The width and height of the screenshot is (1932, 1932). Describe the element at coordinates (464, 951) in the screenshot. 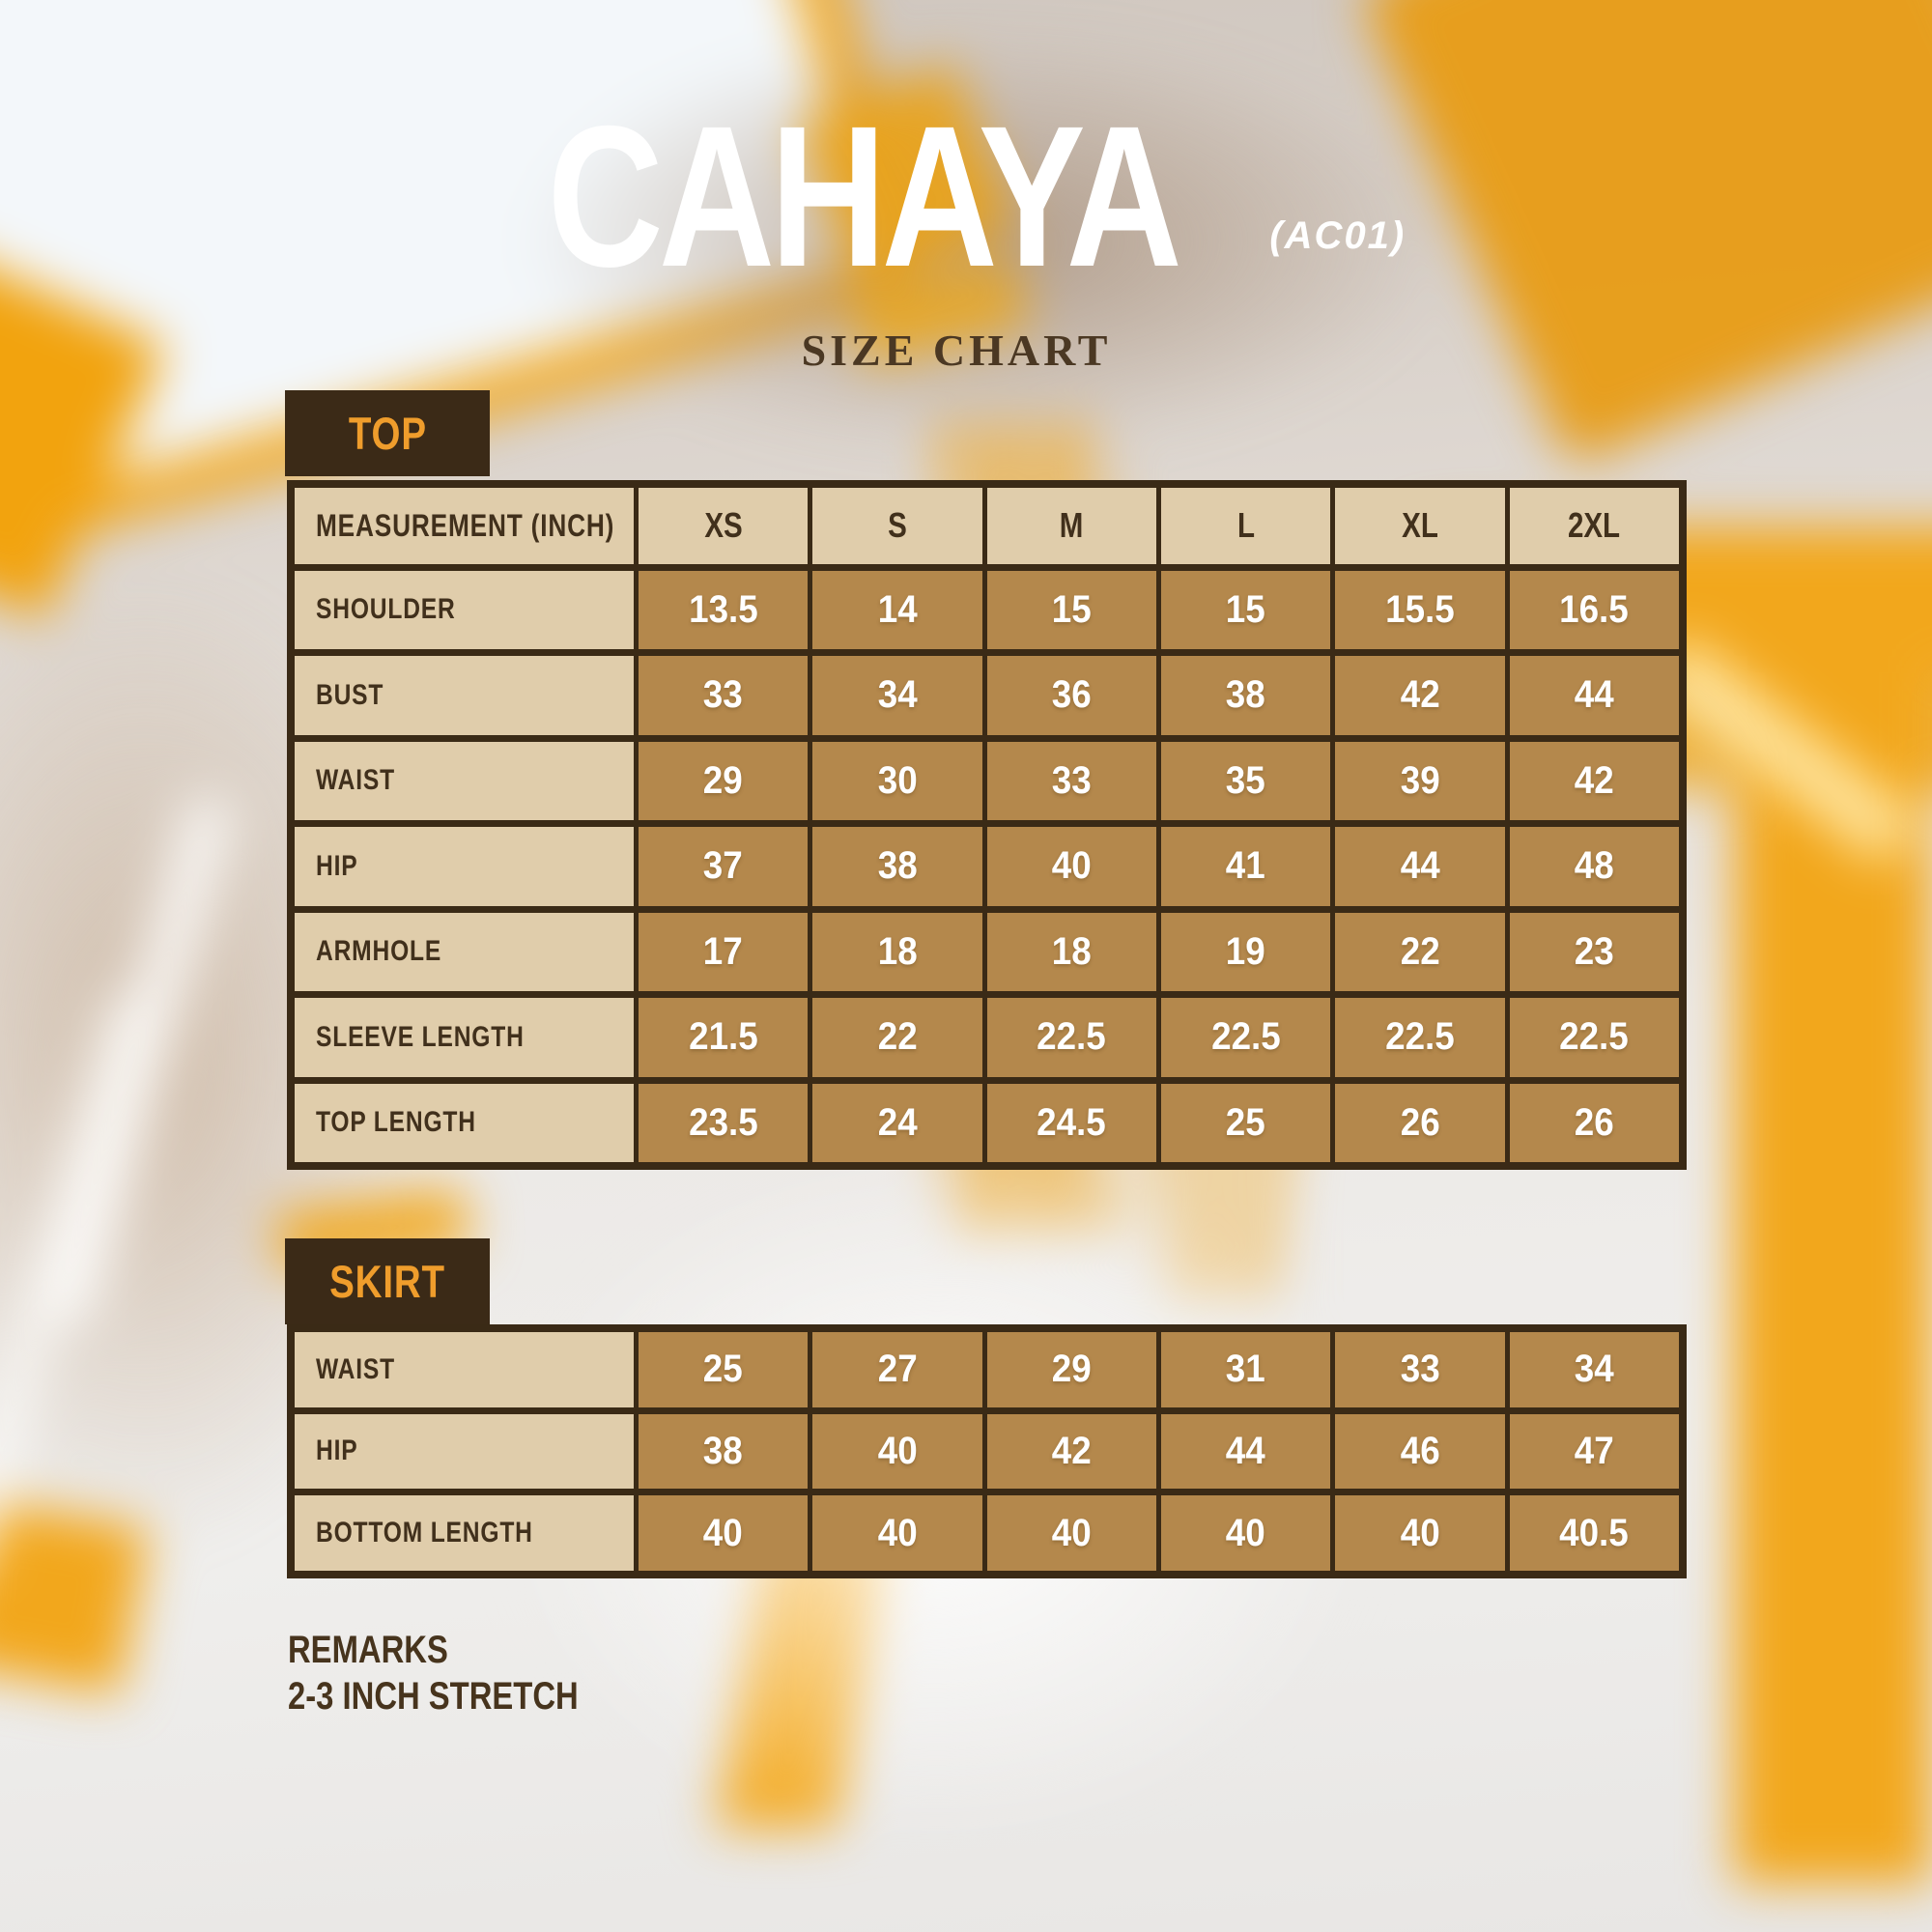

I see `row-label: ARMHOLE` at that location.